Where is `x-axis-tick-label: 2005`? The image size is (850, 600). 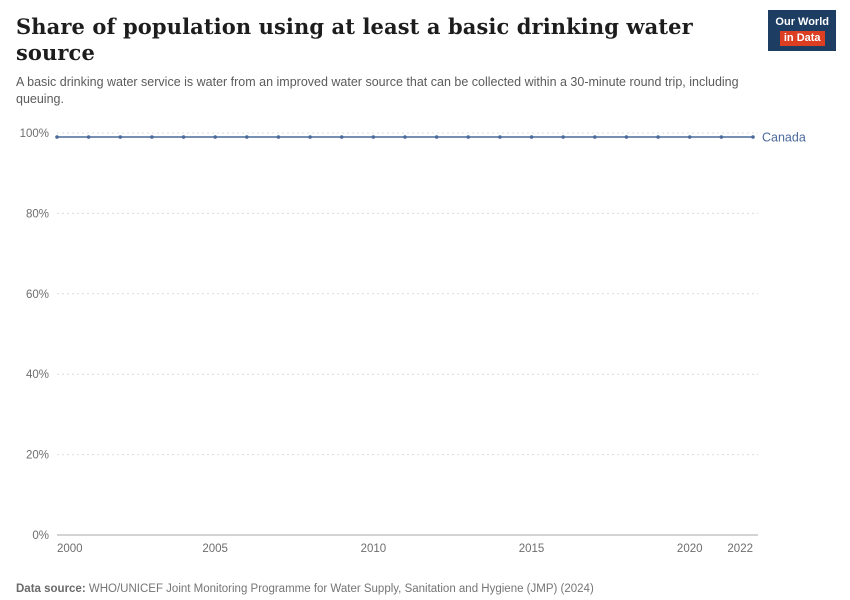
x-axis-tick-label: 2005 is located at coordinates (215, 549).